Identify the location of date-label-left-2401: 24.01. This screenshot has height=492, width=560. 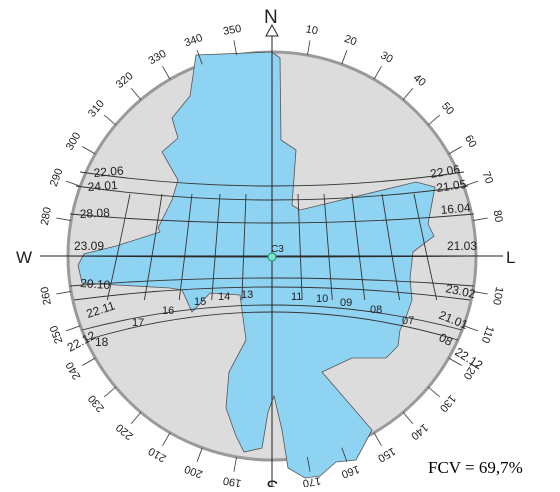
(102, 186).